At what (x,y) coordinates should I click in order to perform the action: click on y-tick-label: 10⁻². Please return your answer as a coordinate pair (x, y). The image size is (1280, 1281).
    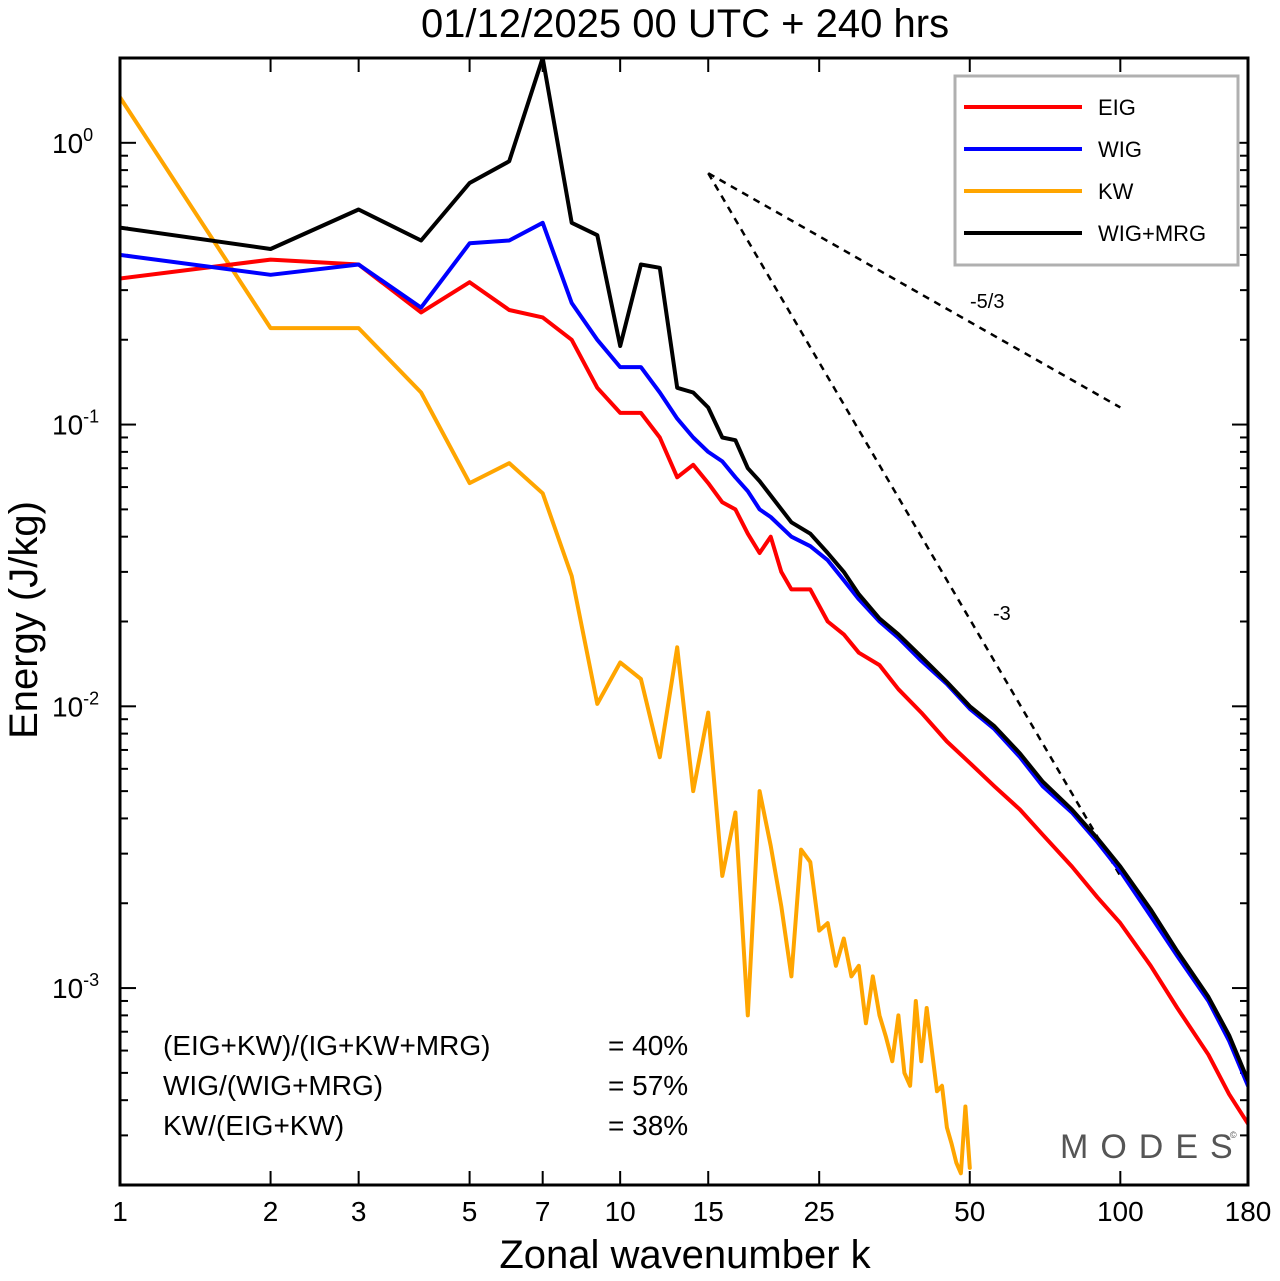
    Looking at the image, I should click on (75, 705).